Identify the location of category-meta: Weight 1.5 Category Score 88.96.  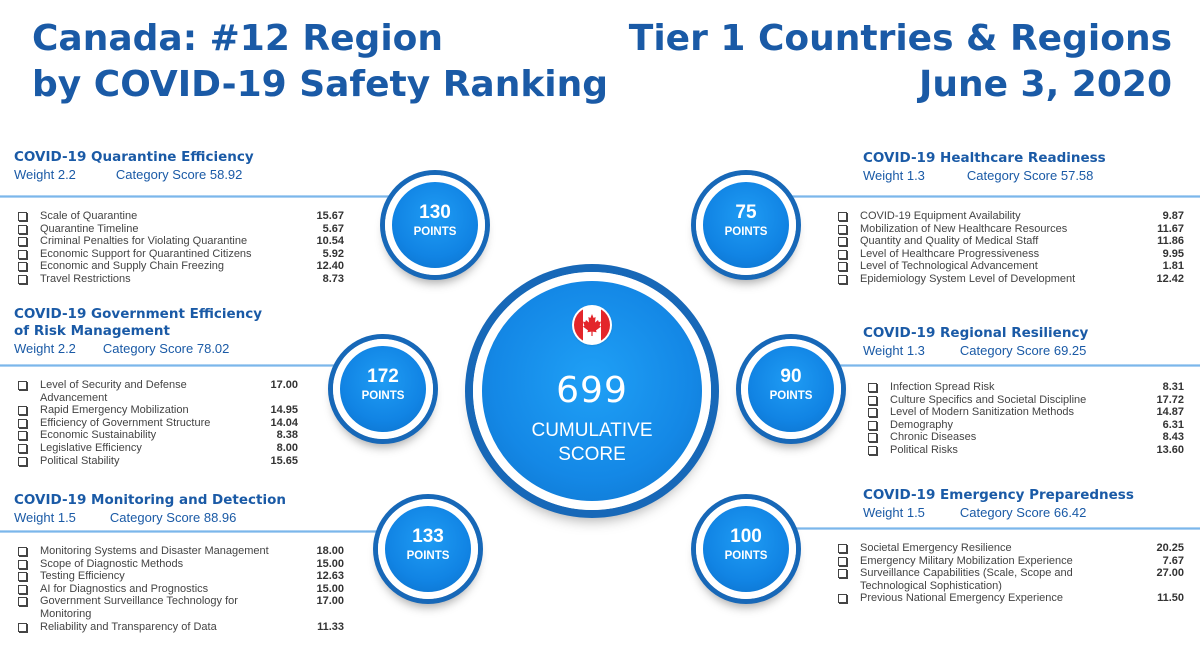
(150, 517).